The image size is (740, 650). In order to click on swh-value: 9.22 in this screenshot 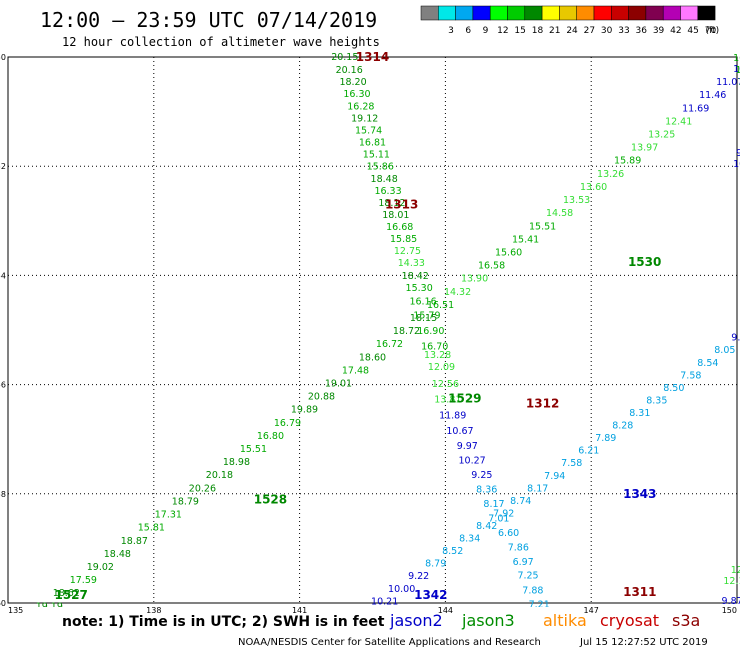, I will do `click(418, 576)`.